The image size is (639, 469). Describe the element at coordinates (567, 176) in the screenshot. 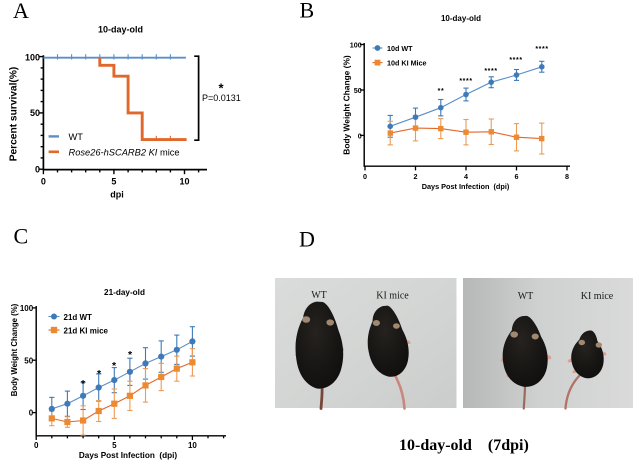

I see `svg-text: 8` at that location.